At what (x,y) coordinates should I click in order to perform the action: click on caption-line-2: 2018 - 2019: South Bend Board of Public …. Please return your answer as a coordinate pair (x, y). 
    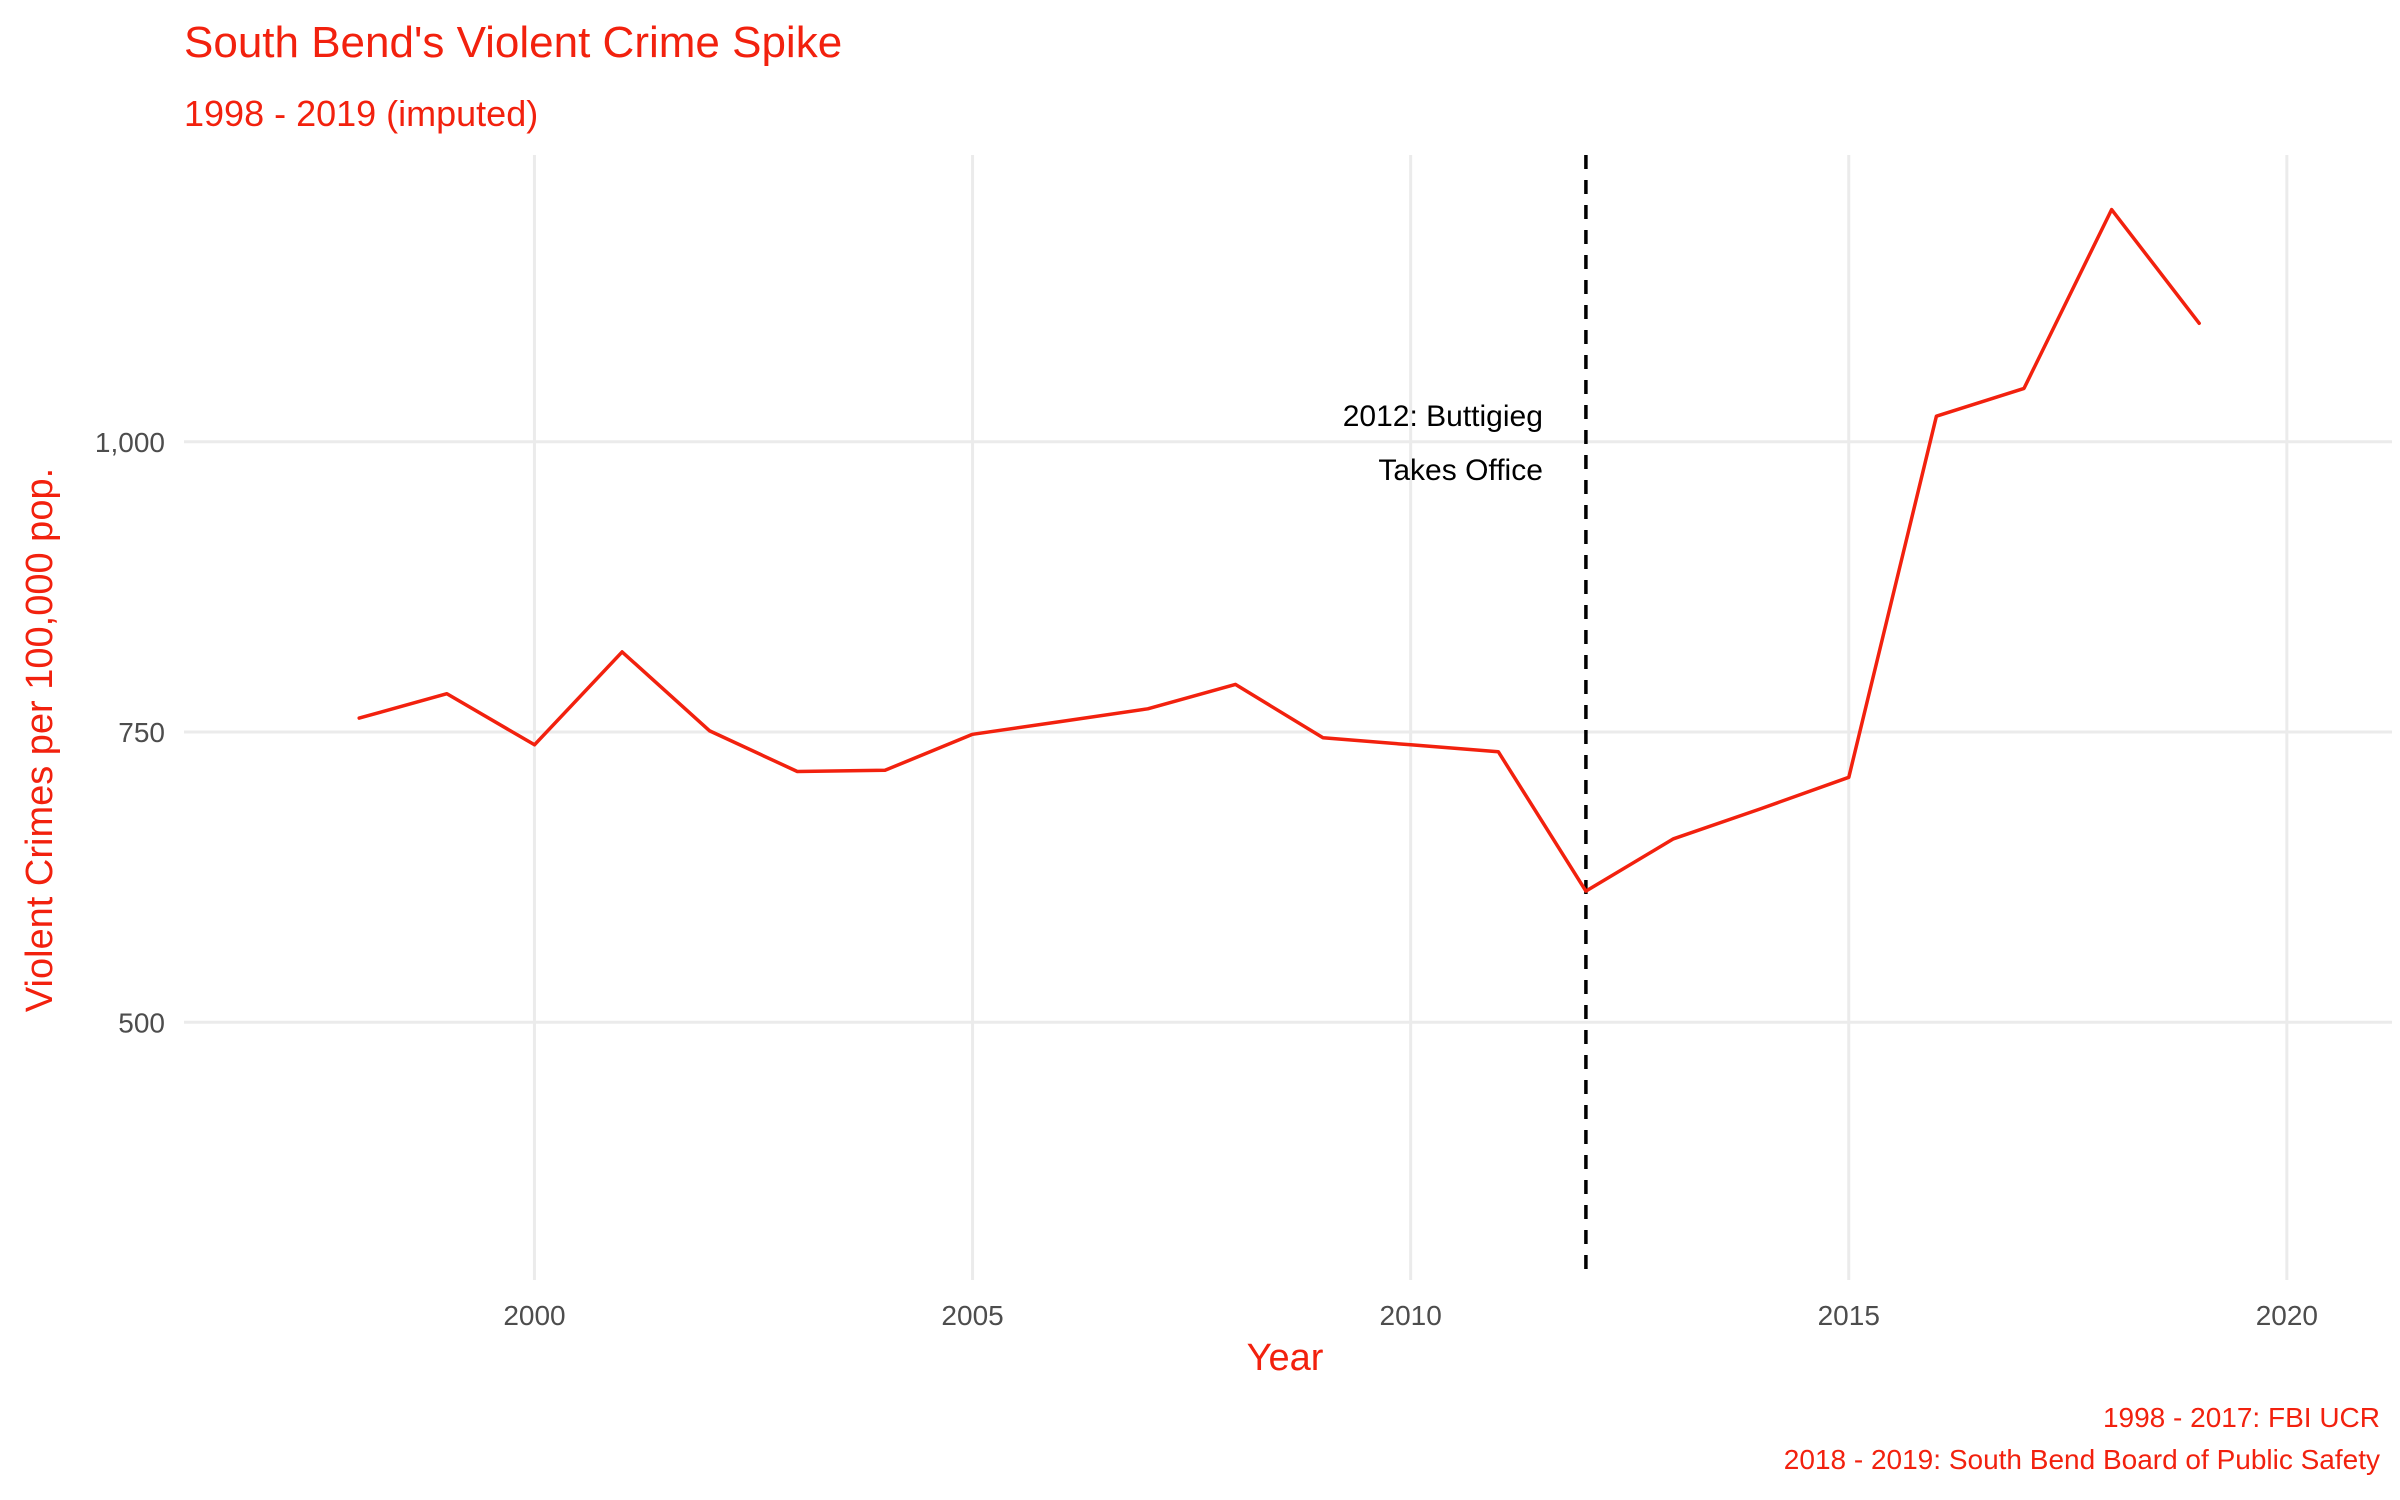
    Looking at the image, I should click on (2082, 1459).